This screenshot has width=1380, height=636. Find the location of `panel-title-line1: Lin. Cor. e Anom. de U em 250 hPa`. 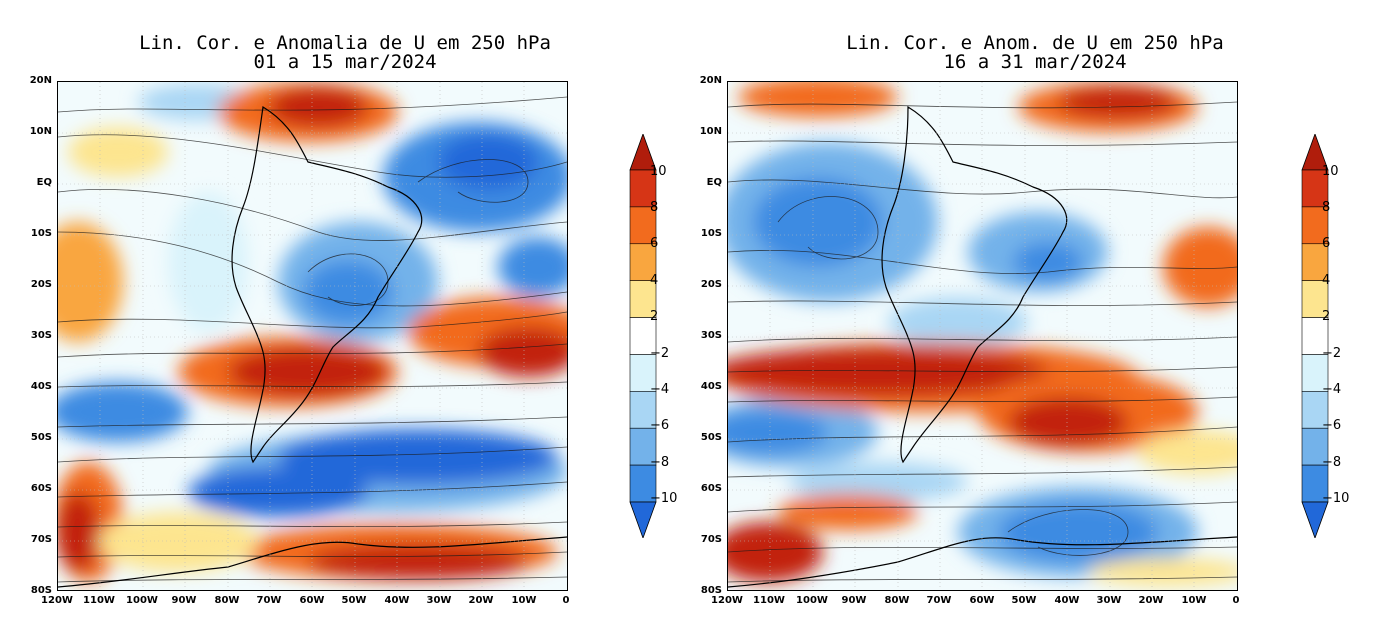

panel-title-line1: Lin. Cor. e Anom. de U em 250 hPa is located at coordinates (1035, 43).